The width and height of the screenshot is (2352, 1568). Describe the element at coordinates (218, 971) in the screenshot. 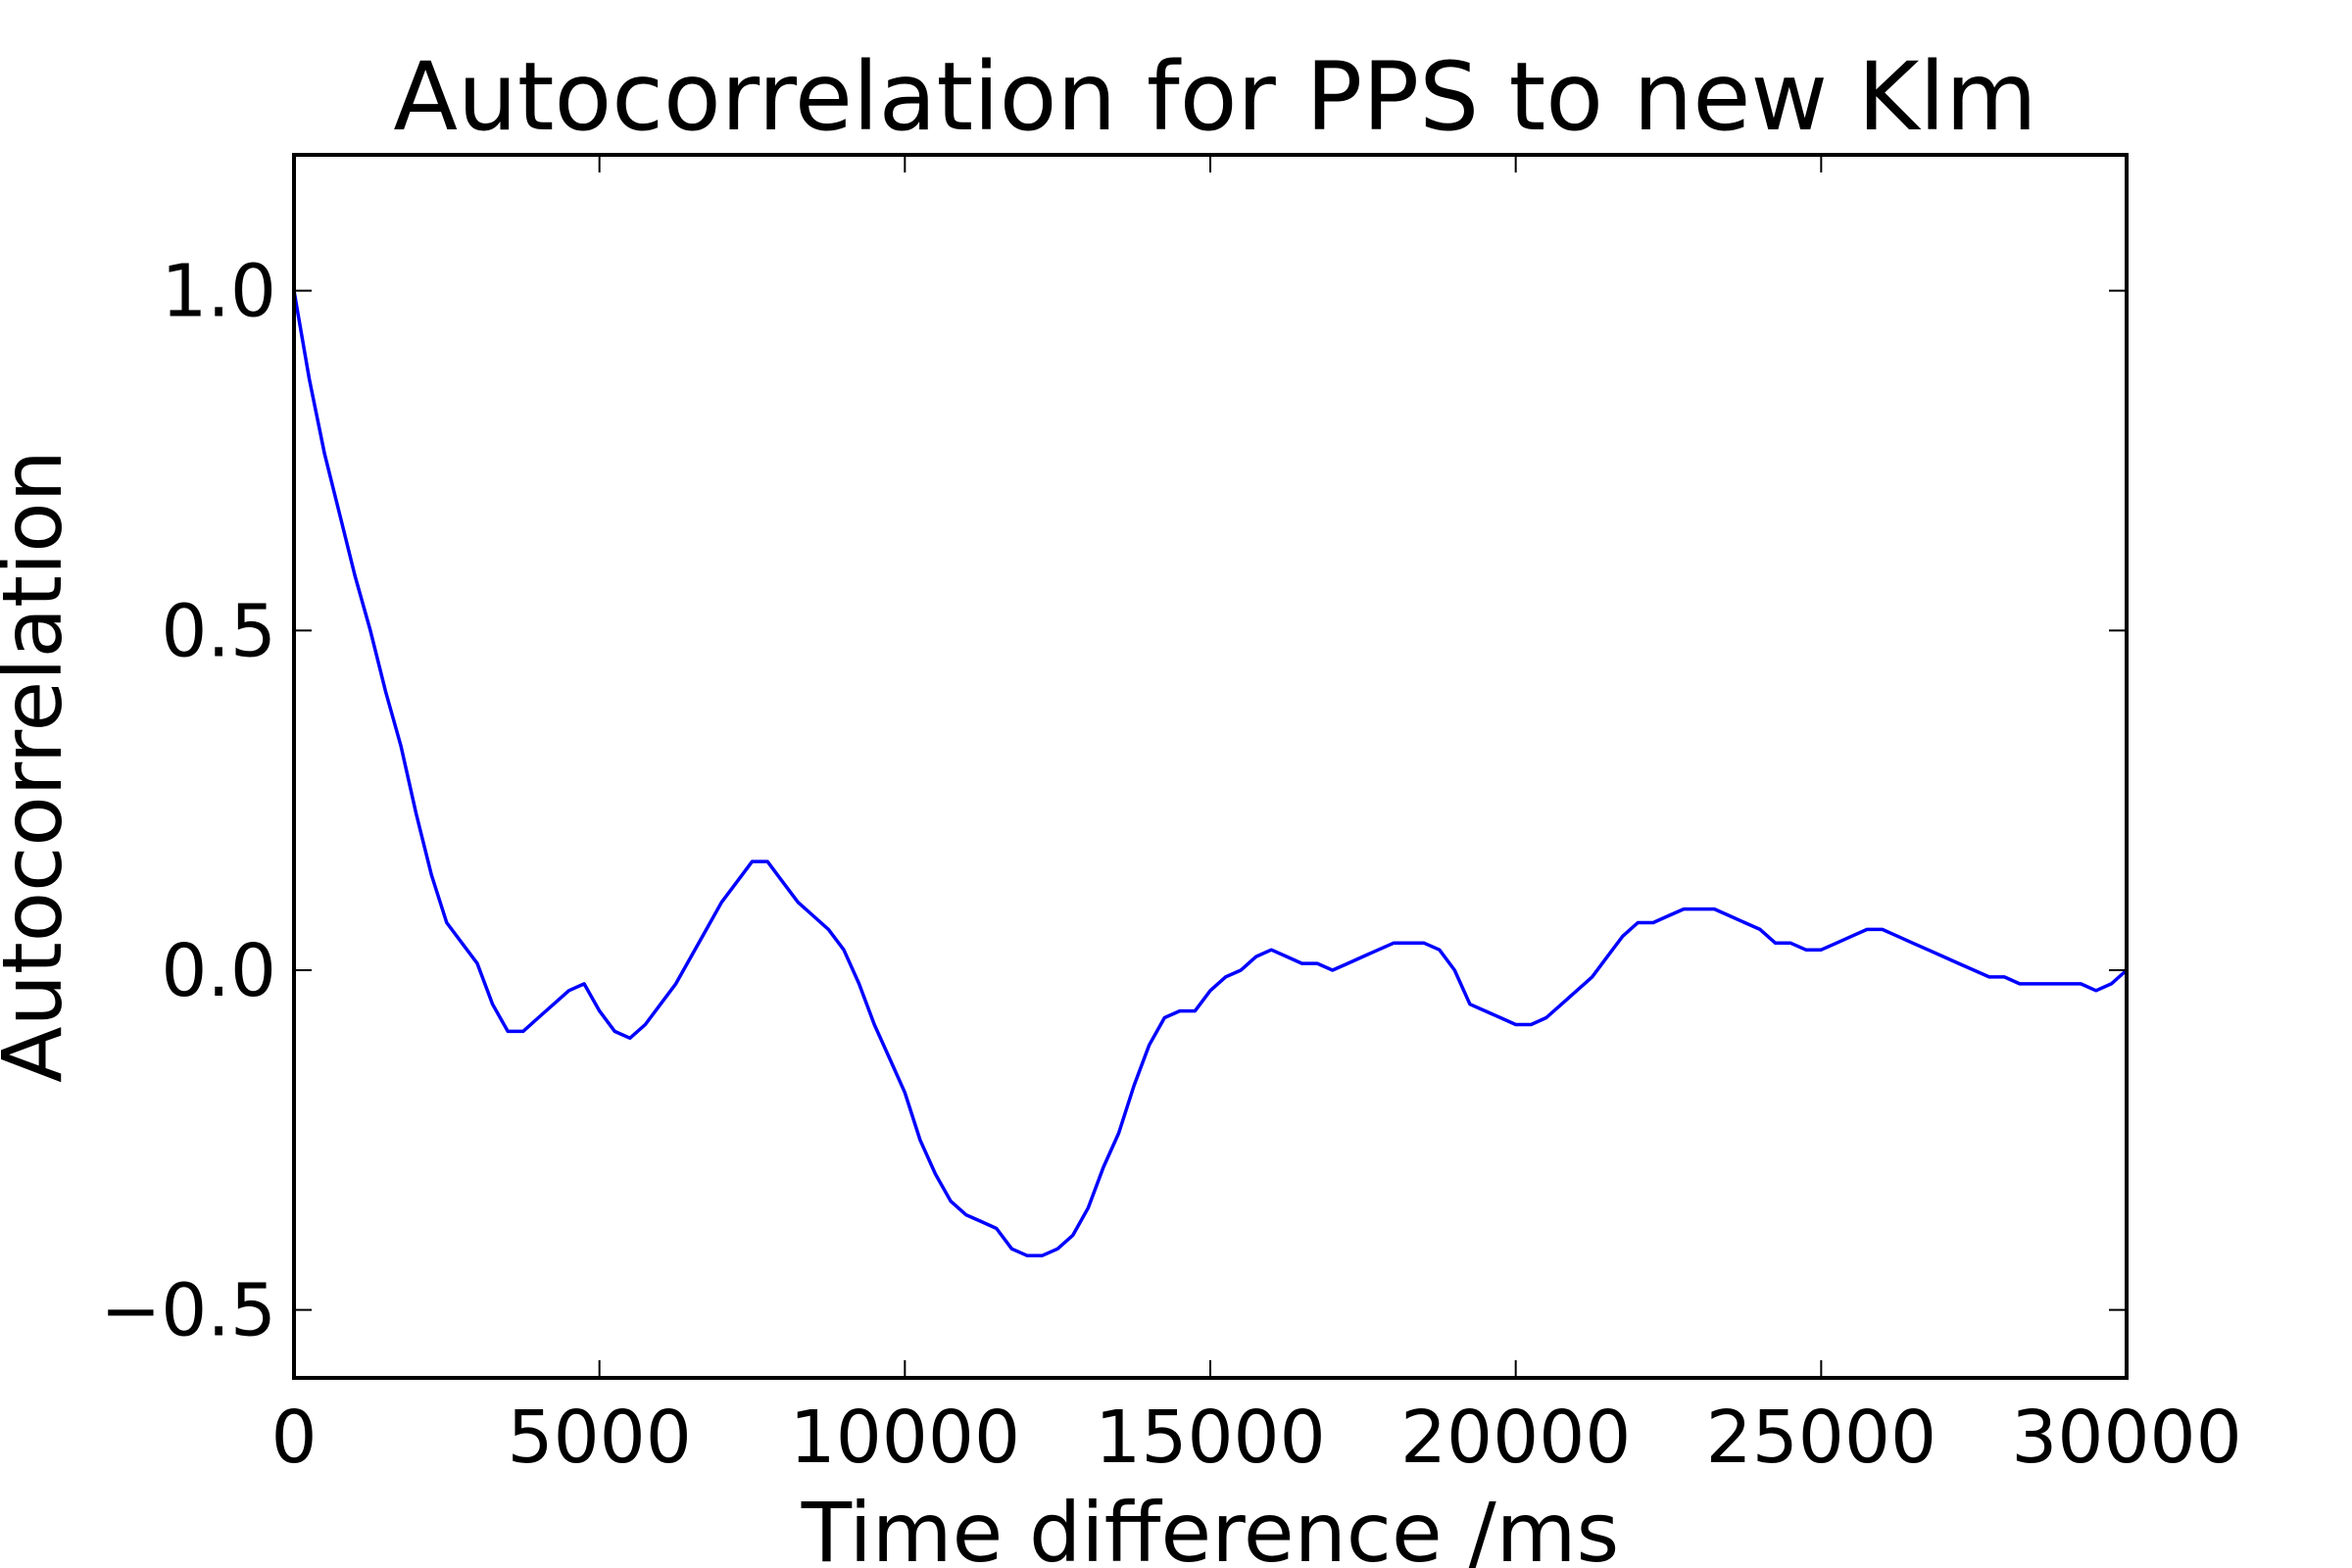

I see `y-tick-label: 0.0` at that location.